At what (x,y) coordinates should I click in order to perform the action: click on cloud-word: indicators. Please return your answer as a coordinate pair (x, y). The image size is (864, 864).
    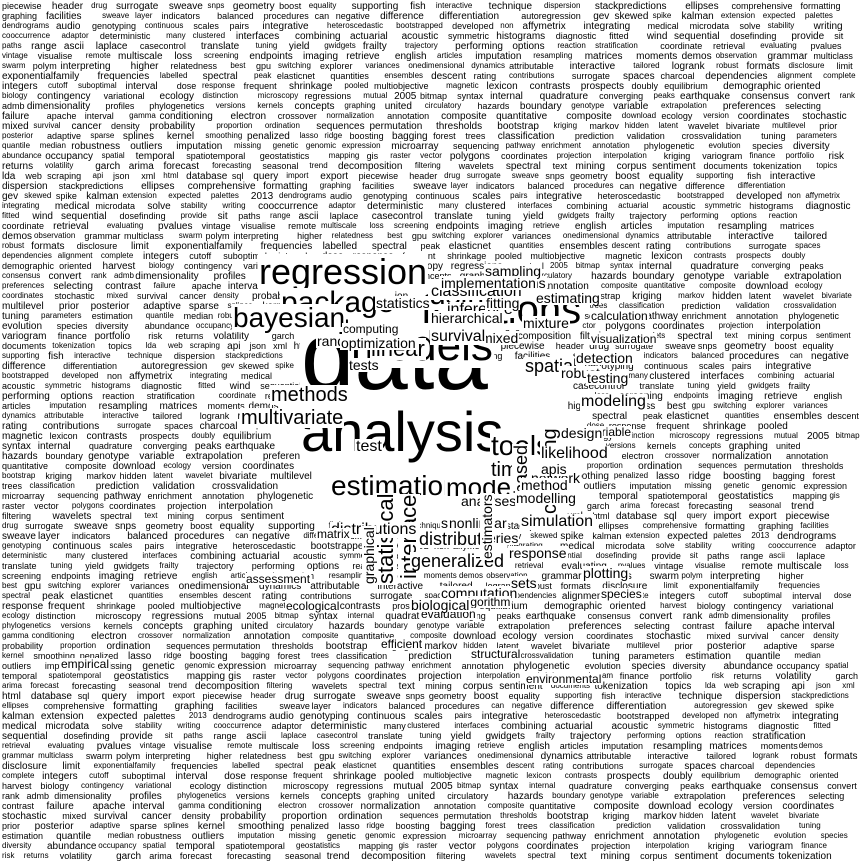
    Looking at the image, I should click on (91, 536).